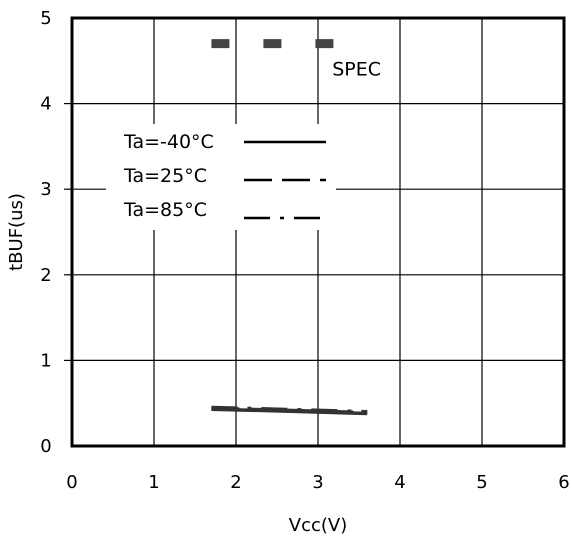  What do you see at coordinates (481, 482) in the screenshot?
I see `x-tick-label: 5` at bounding box center [481, 482].